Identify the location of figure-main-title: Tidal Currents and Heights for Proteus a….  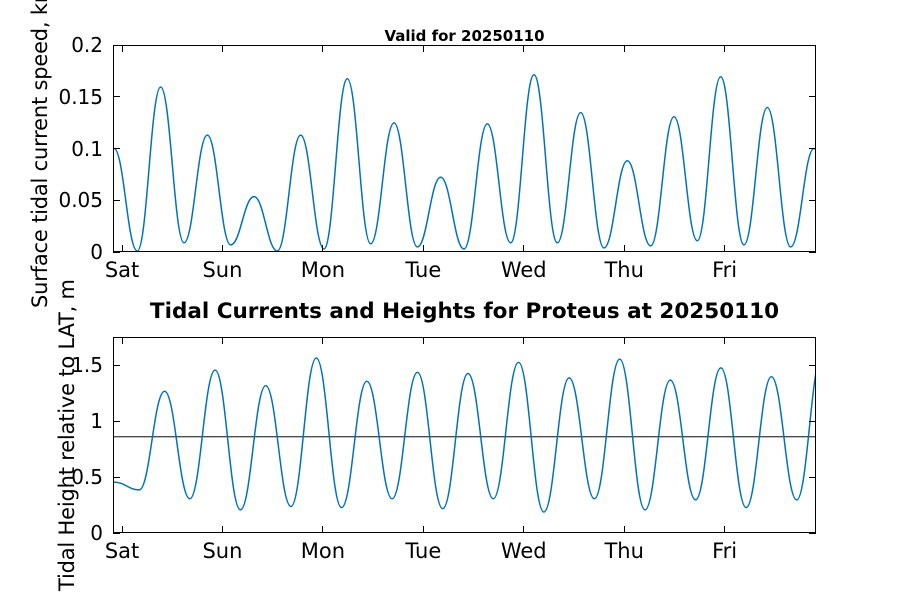
(464, 311).